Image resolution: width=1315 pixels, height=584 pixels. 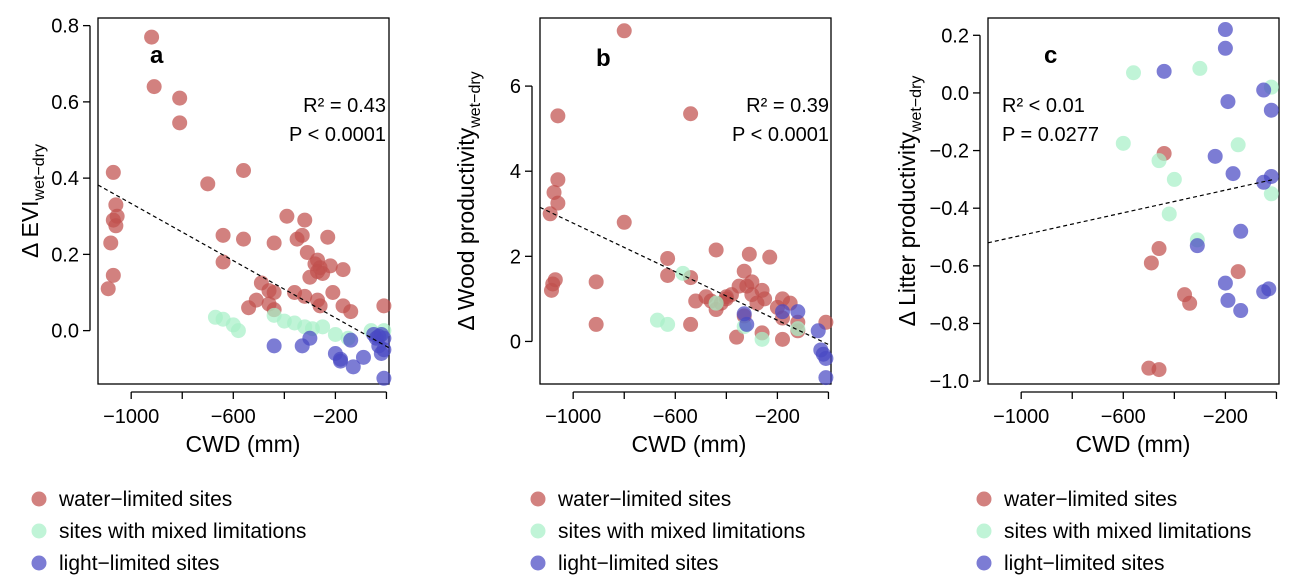 I want to click on y-tick-label: 6, so click(x=515, y=87).